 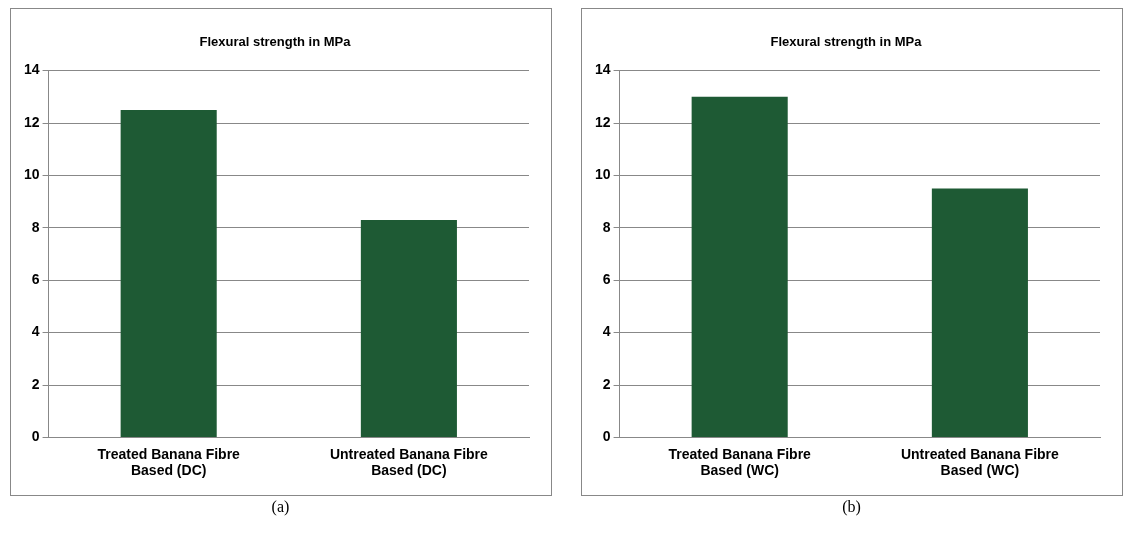 I want to click on text: (a), so click(x=280, y=507).